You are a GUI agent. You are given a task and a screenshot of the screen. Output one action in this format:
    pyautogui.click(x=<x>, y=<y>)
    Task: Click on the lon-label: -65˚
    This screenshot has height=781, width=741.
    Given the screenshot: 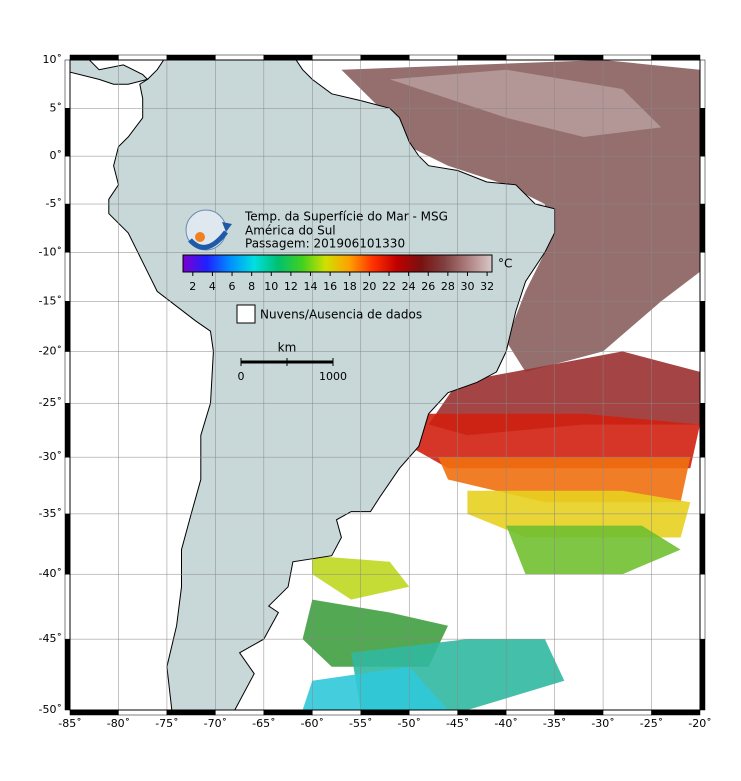 What is the action you would take?
    pyautogui.click(x=263, y=723)
    